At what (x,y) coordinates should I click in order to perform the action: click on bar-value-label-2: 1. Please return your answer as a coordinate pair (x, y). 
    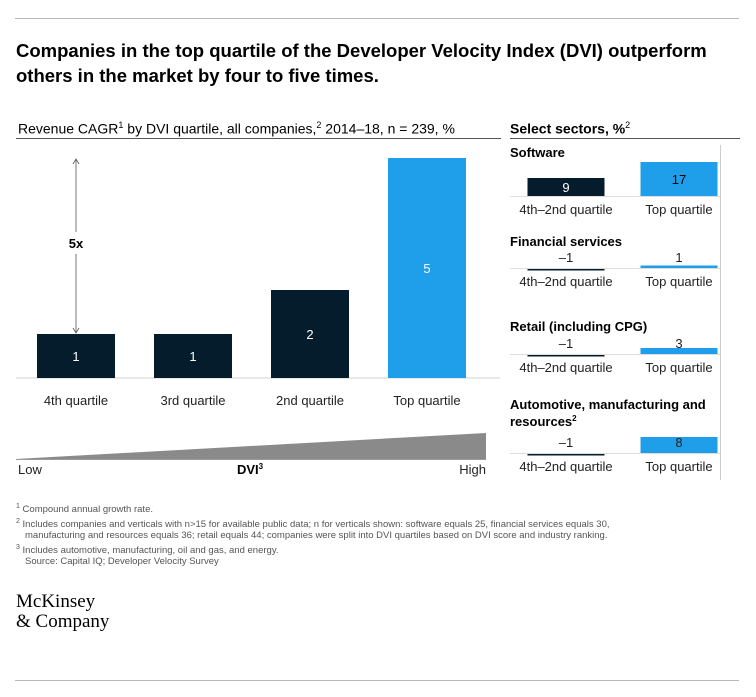
    Looking at the image, I should click on (192, 356).